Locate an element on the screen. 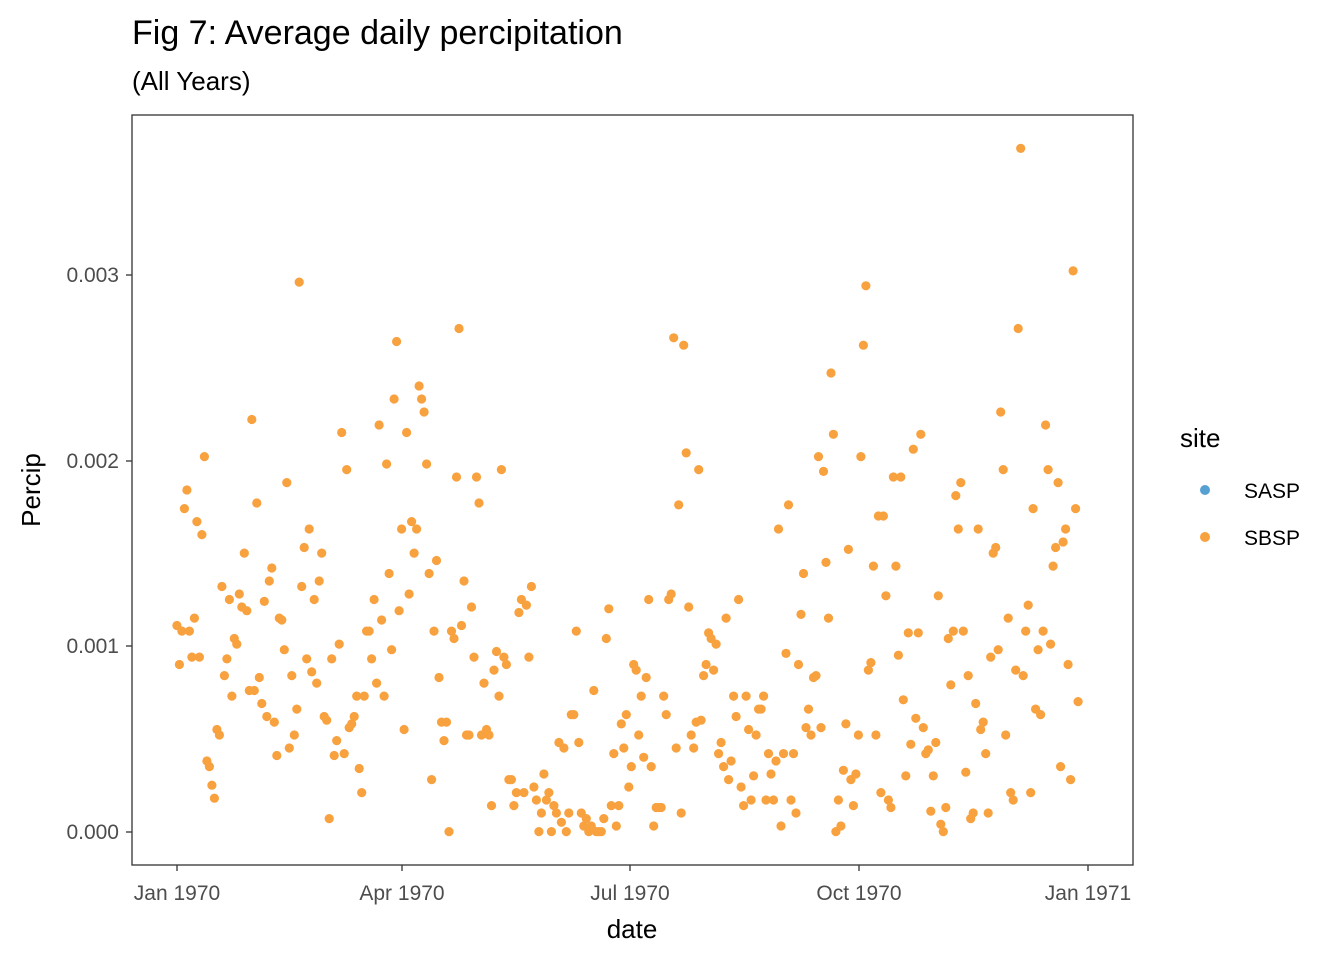 Image resolution: width=1344 pixels, height=960 pixels. legend-label-sasp: SASP is located at coordinates (1272, 491).